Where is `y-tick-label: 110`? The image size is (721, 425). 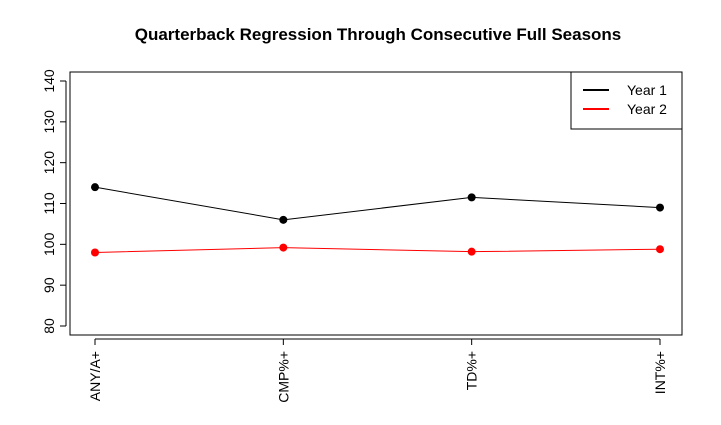
y-tick-label: 110 is located at coordinates (49, 203).